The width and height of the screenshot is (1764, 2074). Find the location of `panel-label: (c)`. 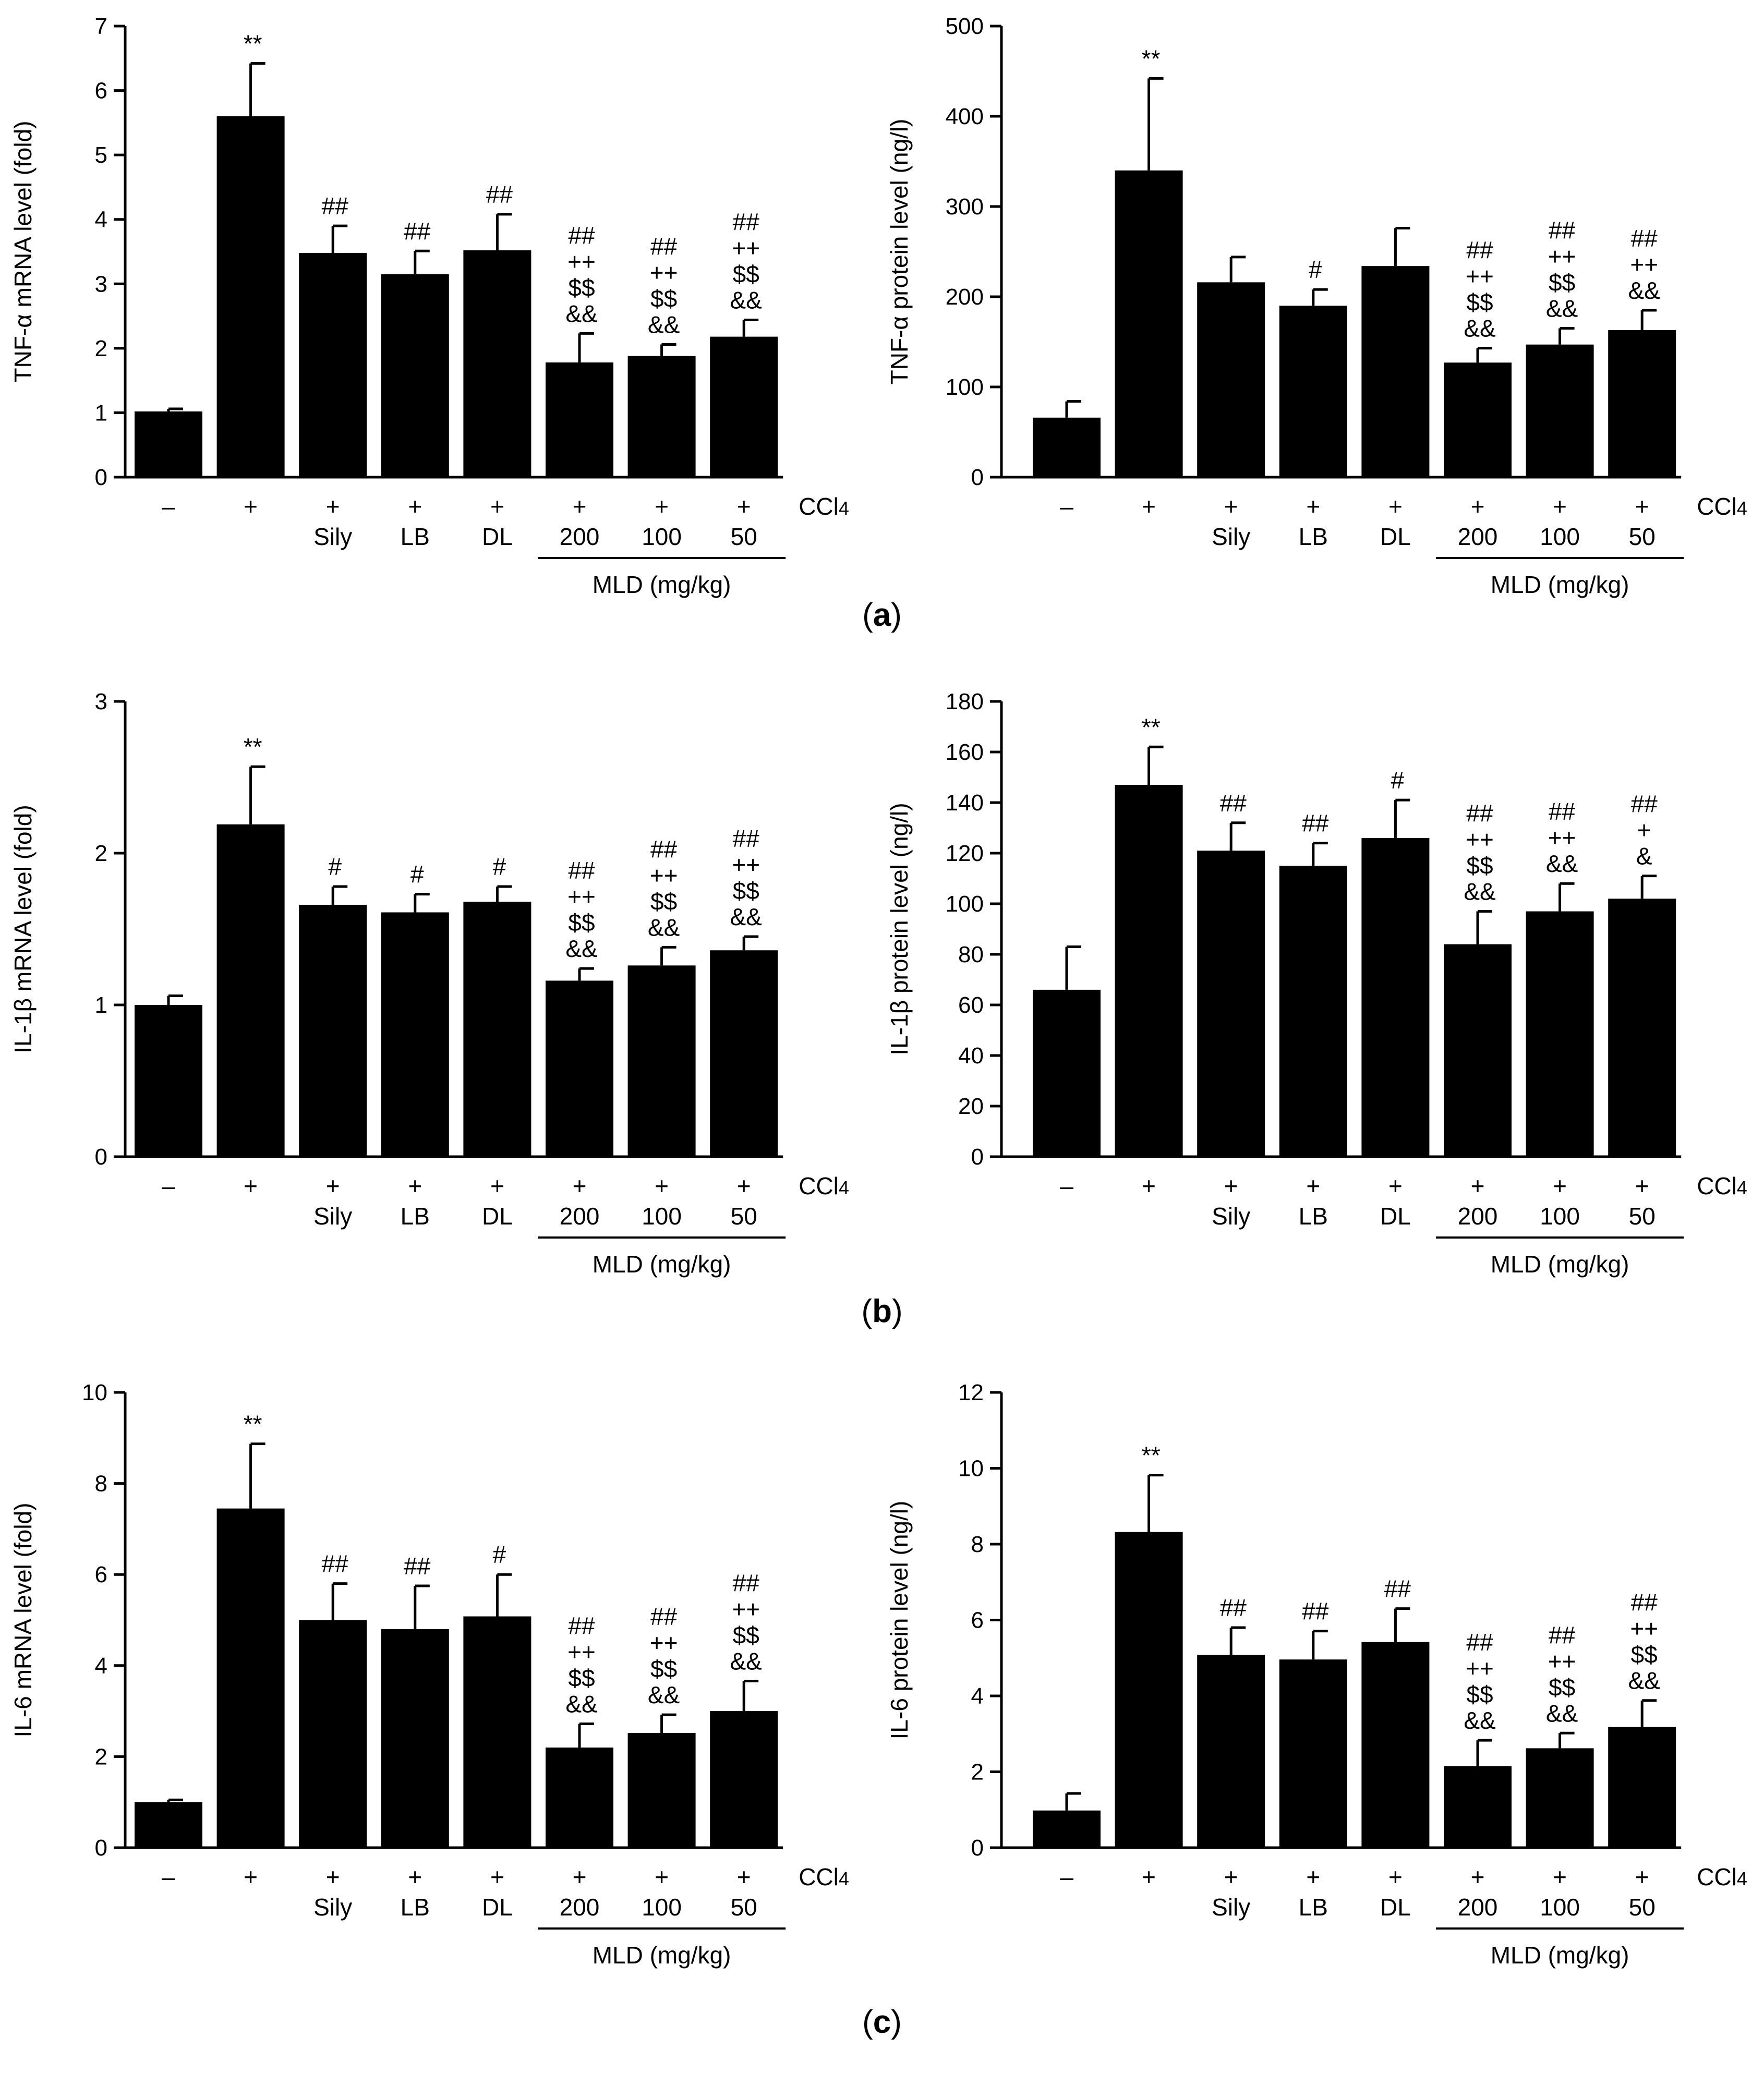

panel-label: (c) is located at coordinates (882, 2022).